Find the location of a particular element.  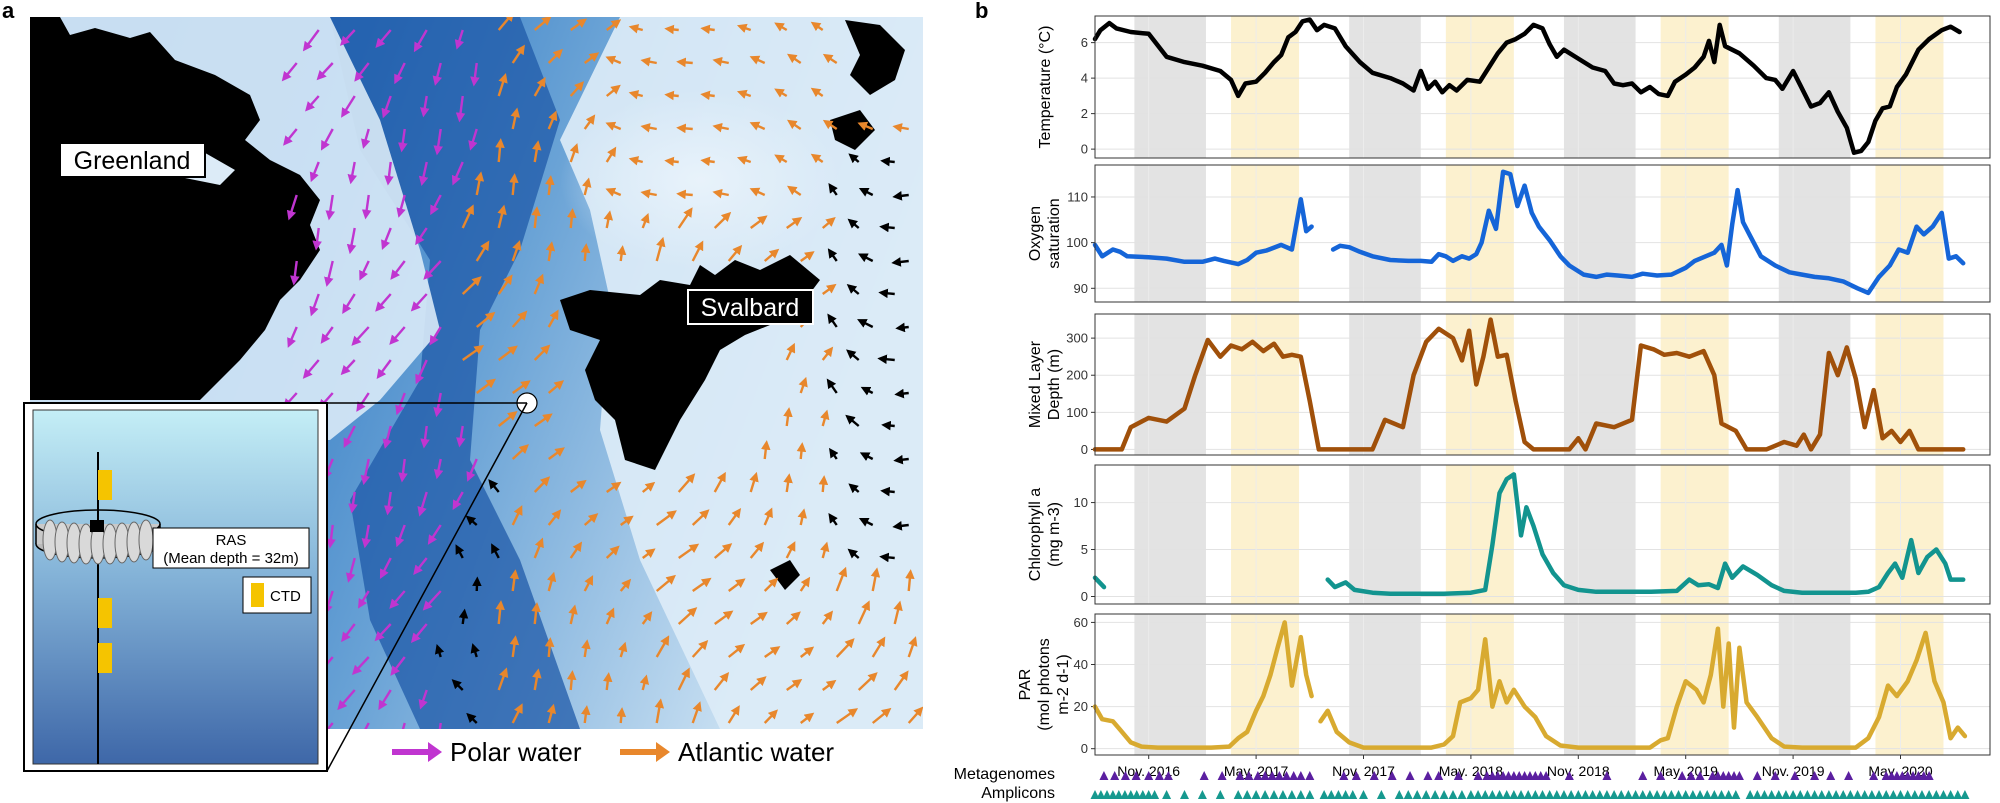

sample-track-1: Amplicons is located at coordinates (1475, 793).